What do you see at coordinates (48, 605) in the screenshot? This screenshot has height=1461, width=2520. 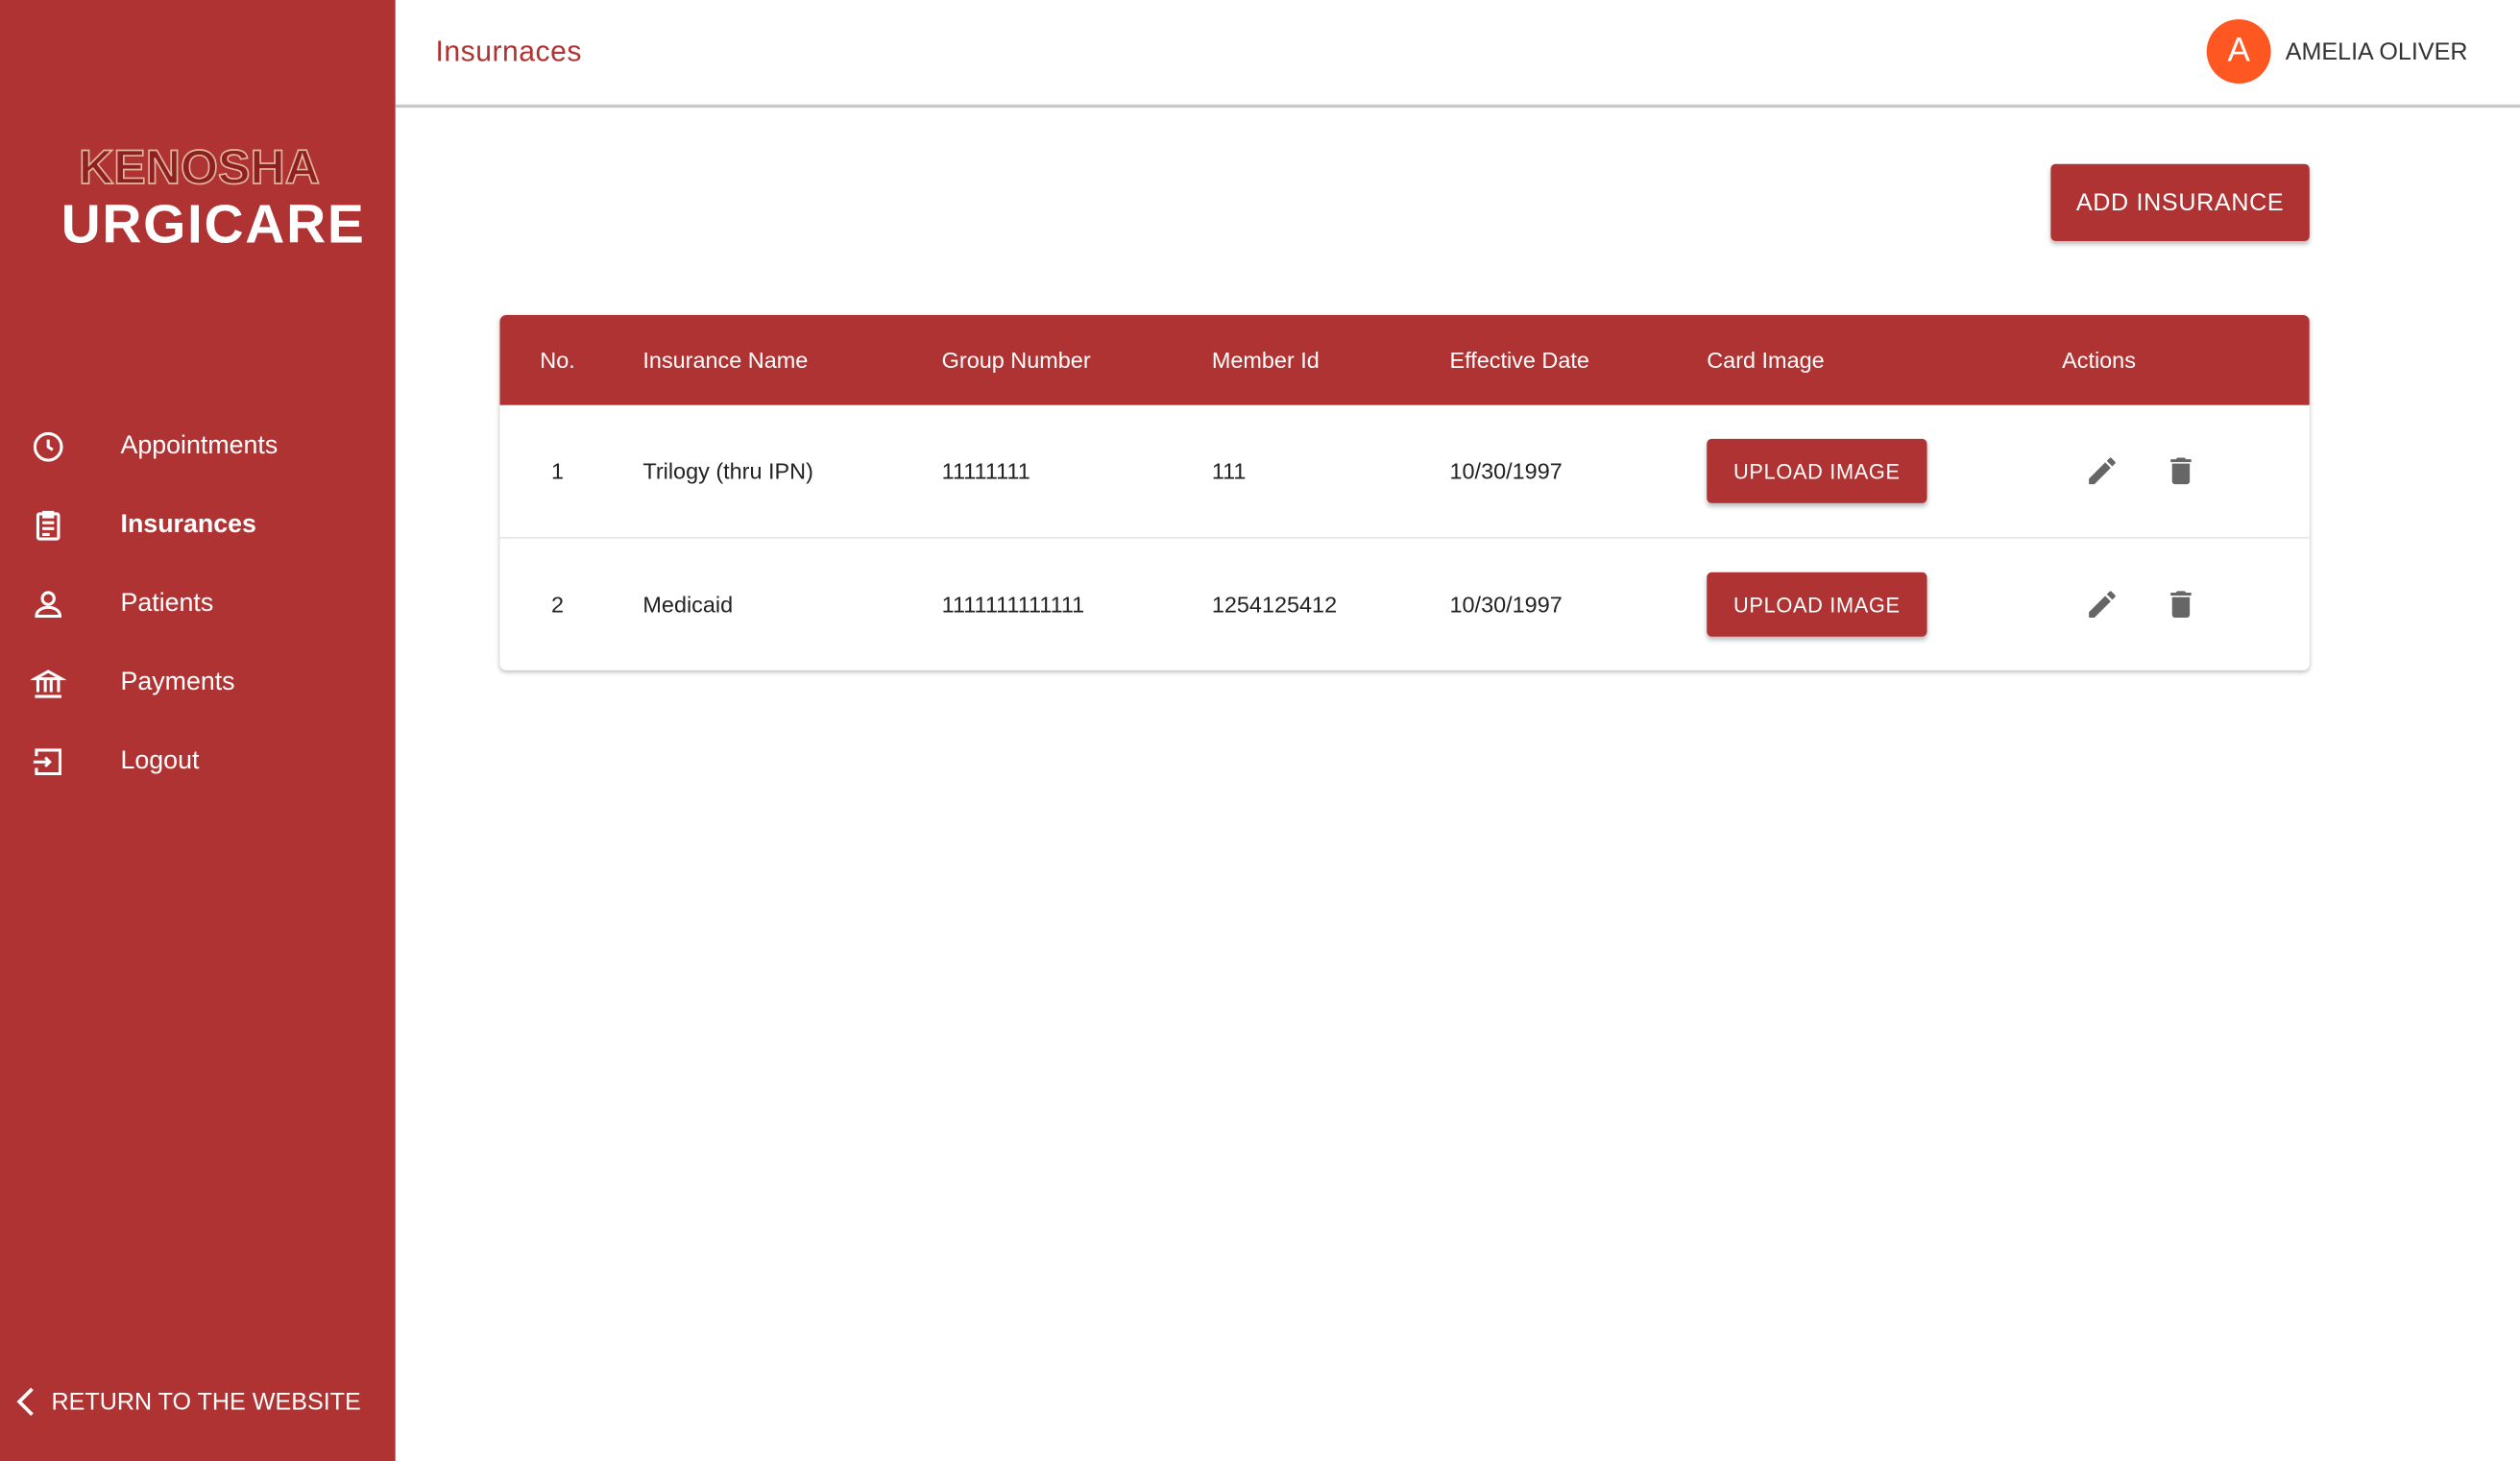 I see `person-icon` at bounding box center [48, 605].